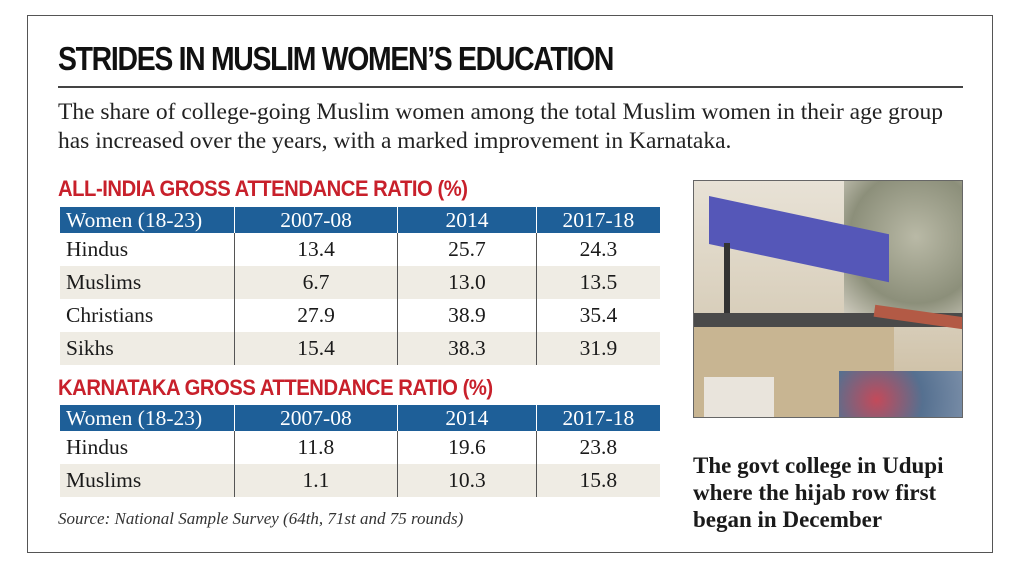 The width and height of the screenshot is (1024, 586). What do you see at coordinates (597, 282) in the screenshot?
I see `value-cell: 13.5` at bounding box center [597, 282].